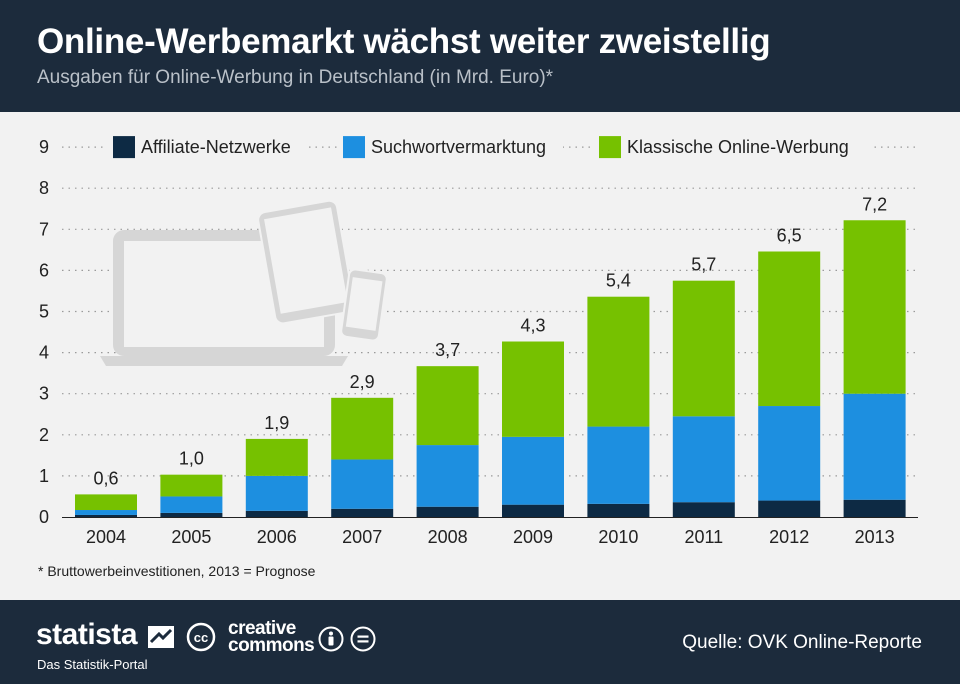  What do you see at coordinates (244, 282) in the screenshot?
I see `devices-illustration-icon` at bounding box center [244, 282].